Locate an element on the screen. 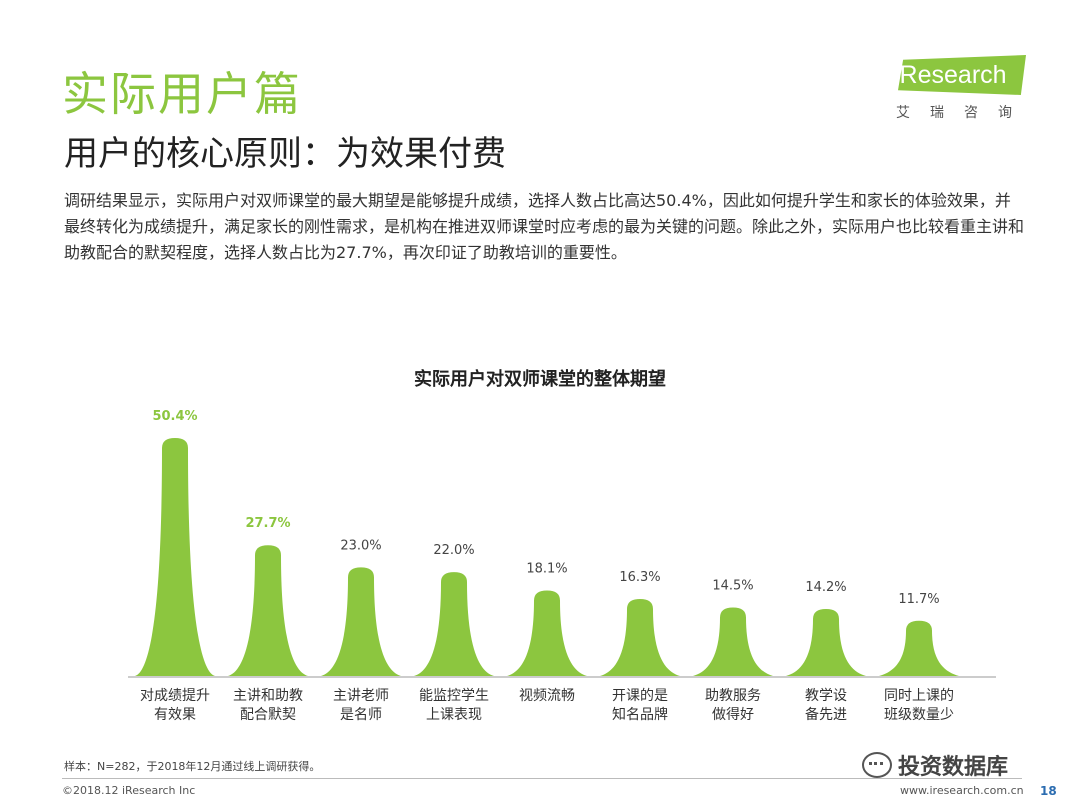  data-label-9: 11.7% is located at coordinates (918, 599).